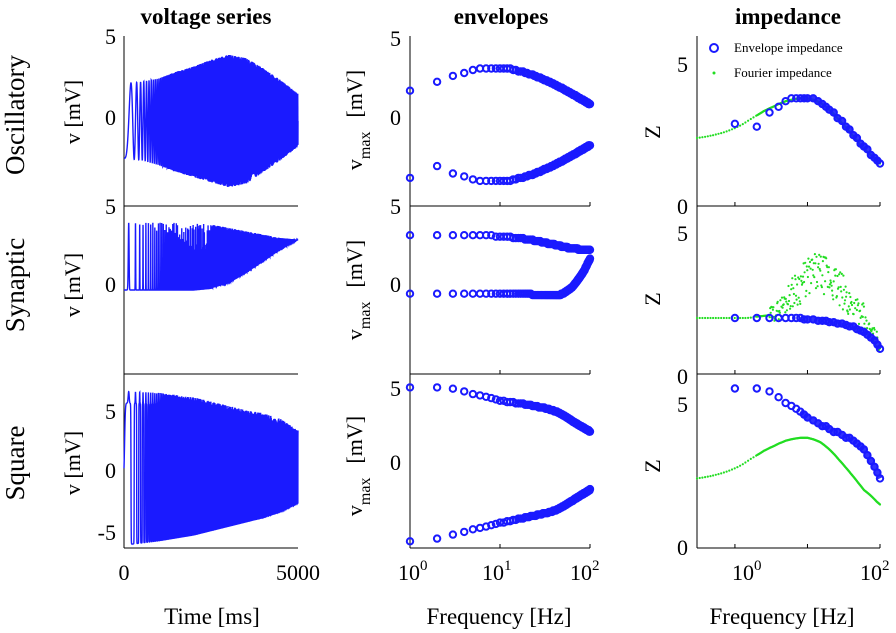 The width and height of the screenshot is (896, 633). I want to click on impedance-xtick-100: 102, so click(875, 571).